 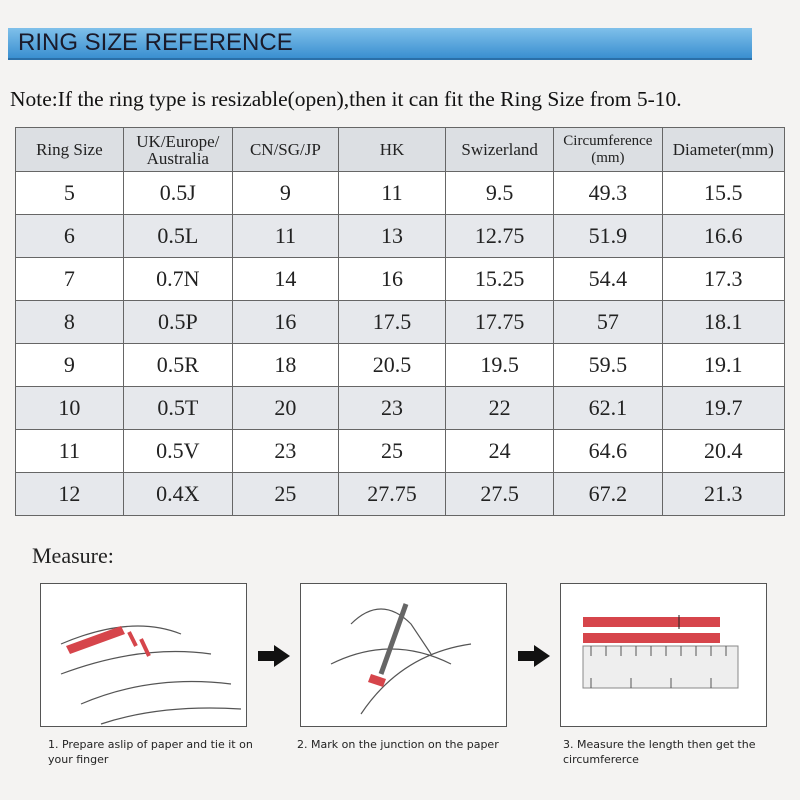 I want to click on table-cell: 18, so click(x=285, y=365).